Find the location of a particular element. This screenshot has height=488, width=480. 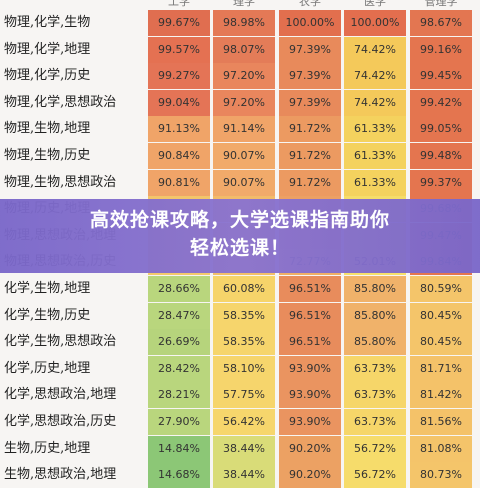

table-row: 化学,历史,地理 28.42% 58.10% 93.90% 63.73% 81.71% is located at coordinates (240, 368).